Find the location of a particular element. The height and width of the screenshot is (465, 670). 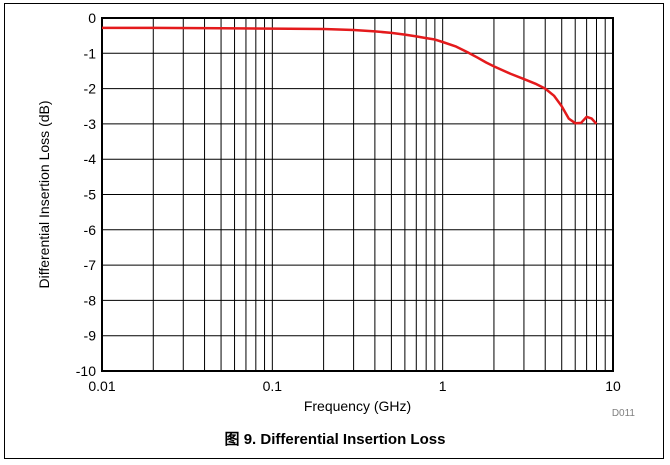

y-tick-labels: 0 -1 -2 -3 -4 -5 -6 -7 -8 -9 -10 is located at coordinates (86, 194).